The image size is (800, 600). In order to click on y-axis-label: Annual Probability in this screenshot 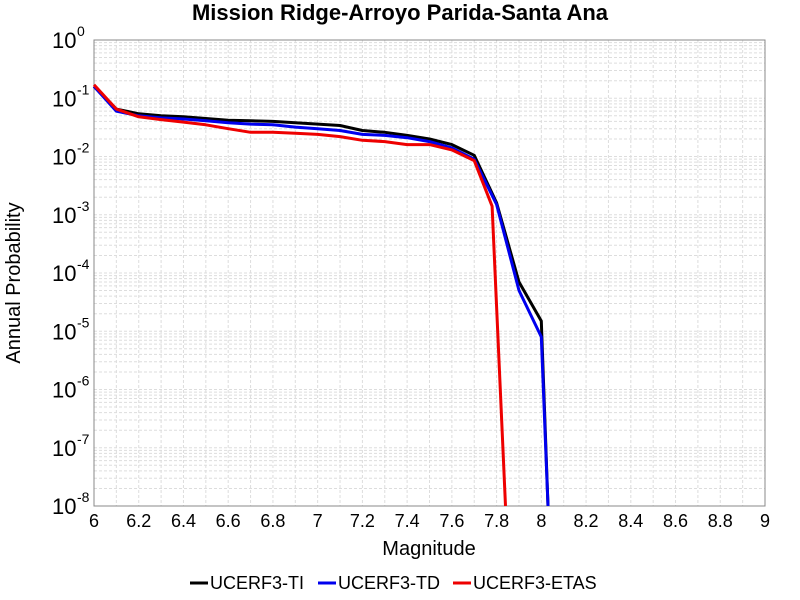, I will do `click(14, 282)`.